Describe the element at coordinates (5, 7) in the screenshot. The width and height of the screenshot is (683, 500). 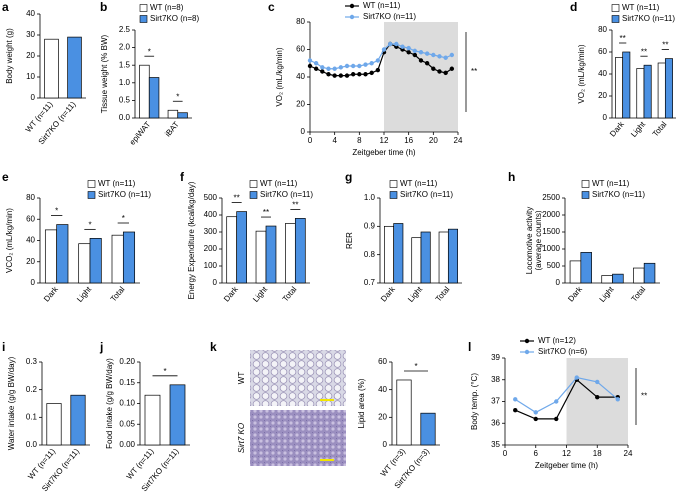
I see `panel-letter: a` at that location.